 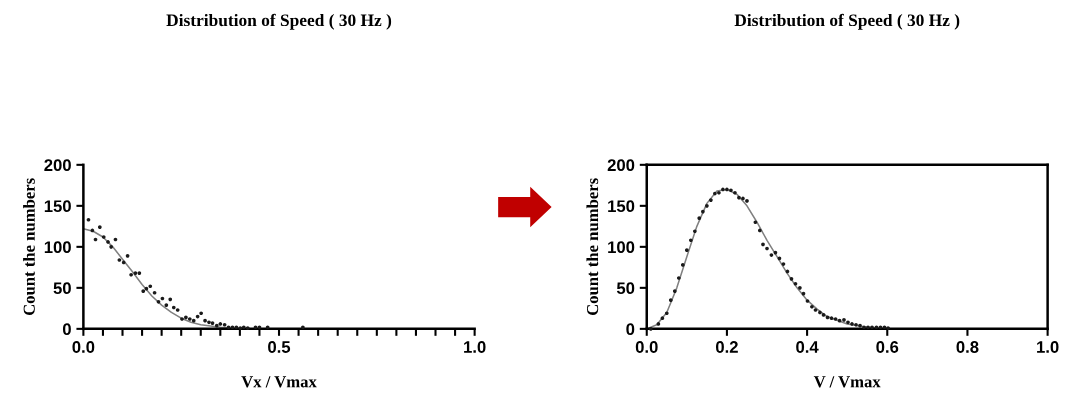 What do you see at coordinates (727, 347) in the screenshot?
I see `x-tick-label: 0.2` at bounding box center [727, 347].